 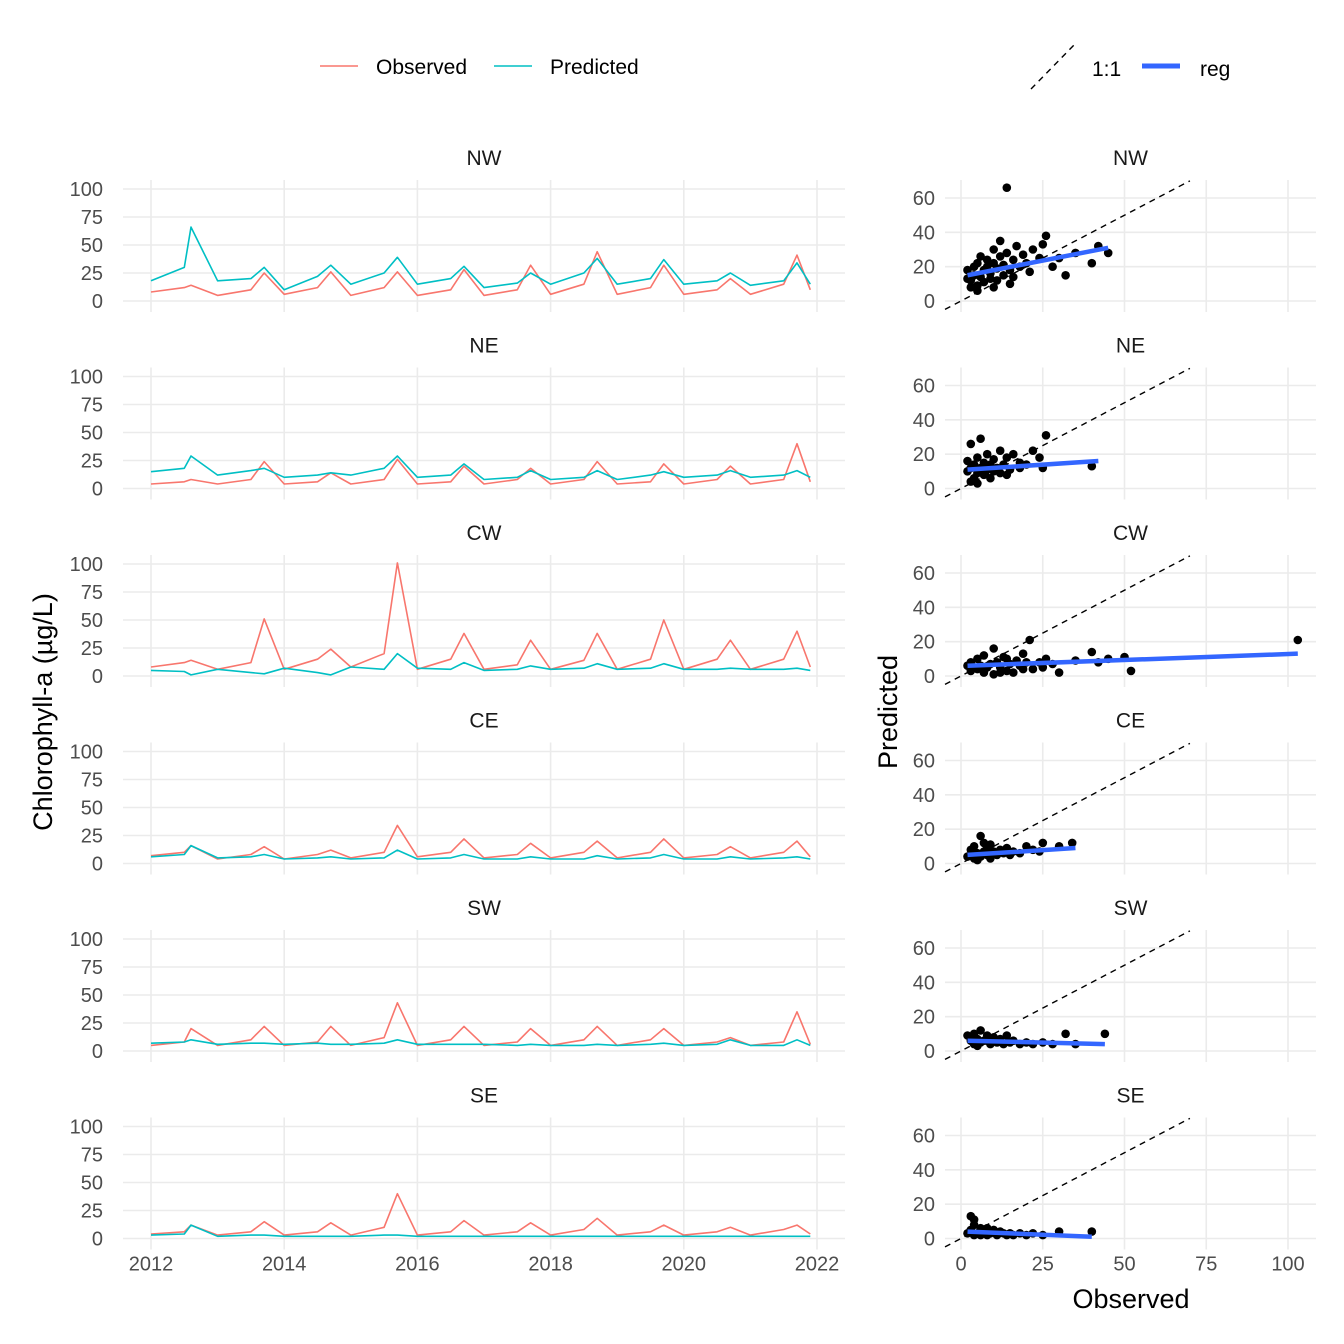 What do you see at coordinates (484, 1096) in the screenshot?
I see `time-series-strip-label: SE` at bounding box center [484, 1096].